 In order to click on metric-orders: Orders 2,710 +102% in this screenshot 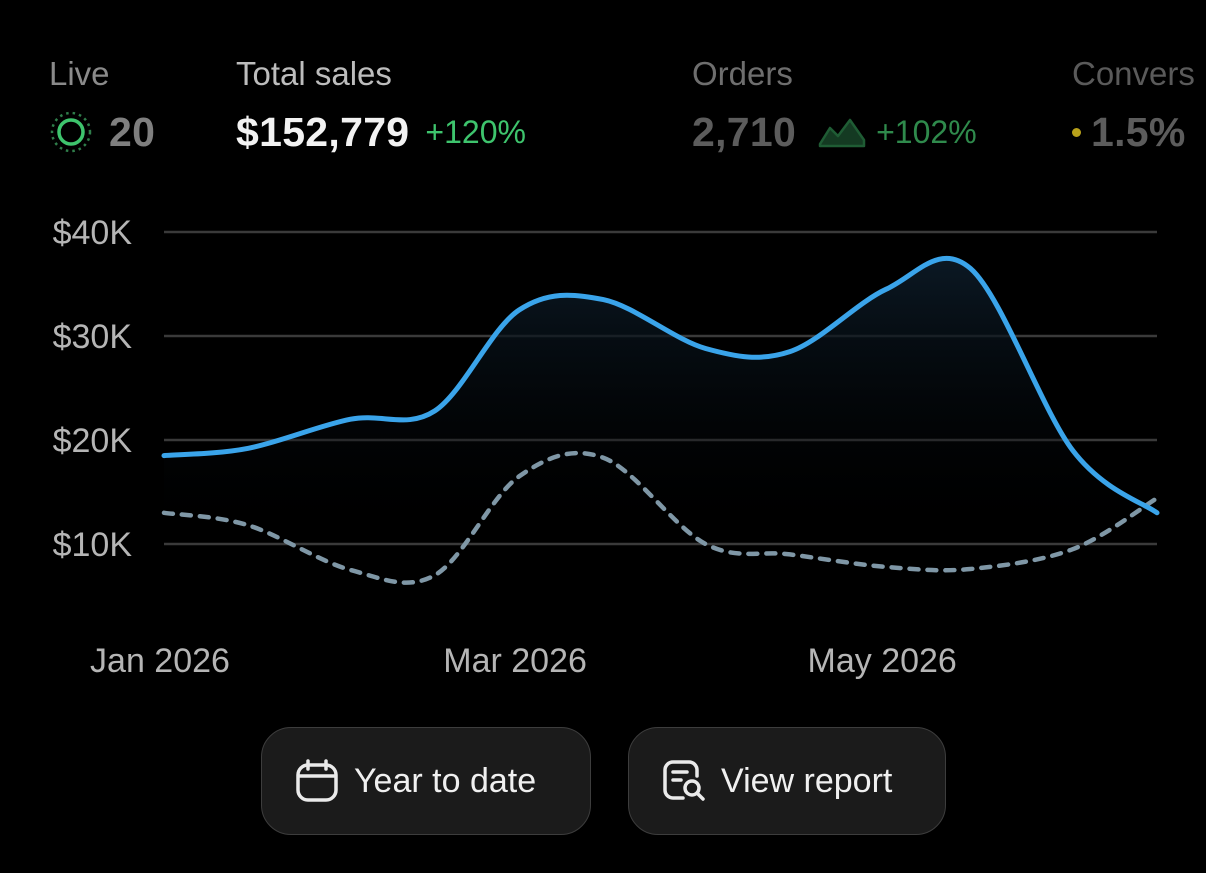, I will do `click(834, 106)`.